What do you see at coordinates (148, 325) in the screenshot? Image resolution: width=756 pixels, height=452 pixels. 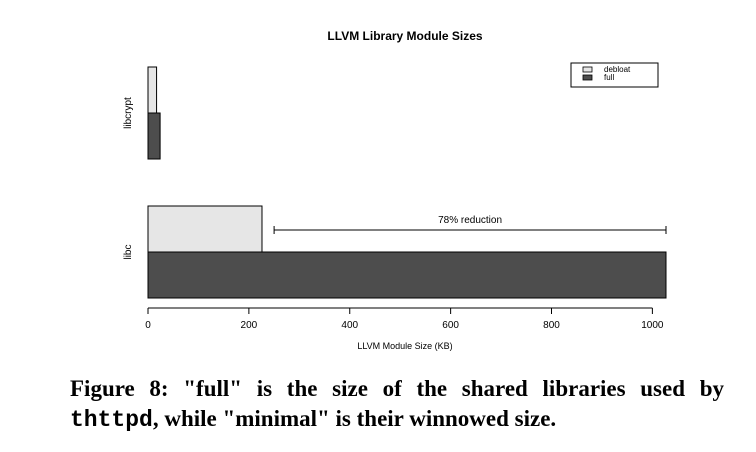 I see `x-tick-label-0: 0` at bounding box center [148, 325].